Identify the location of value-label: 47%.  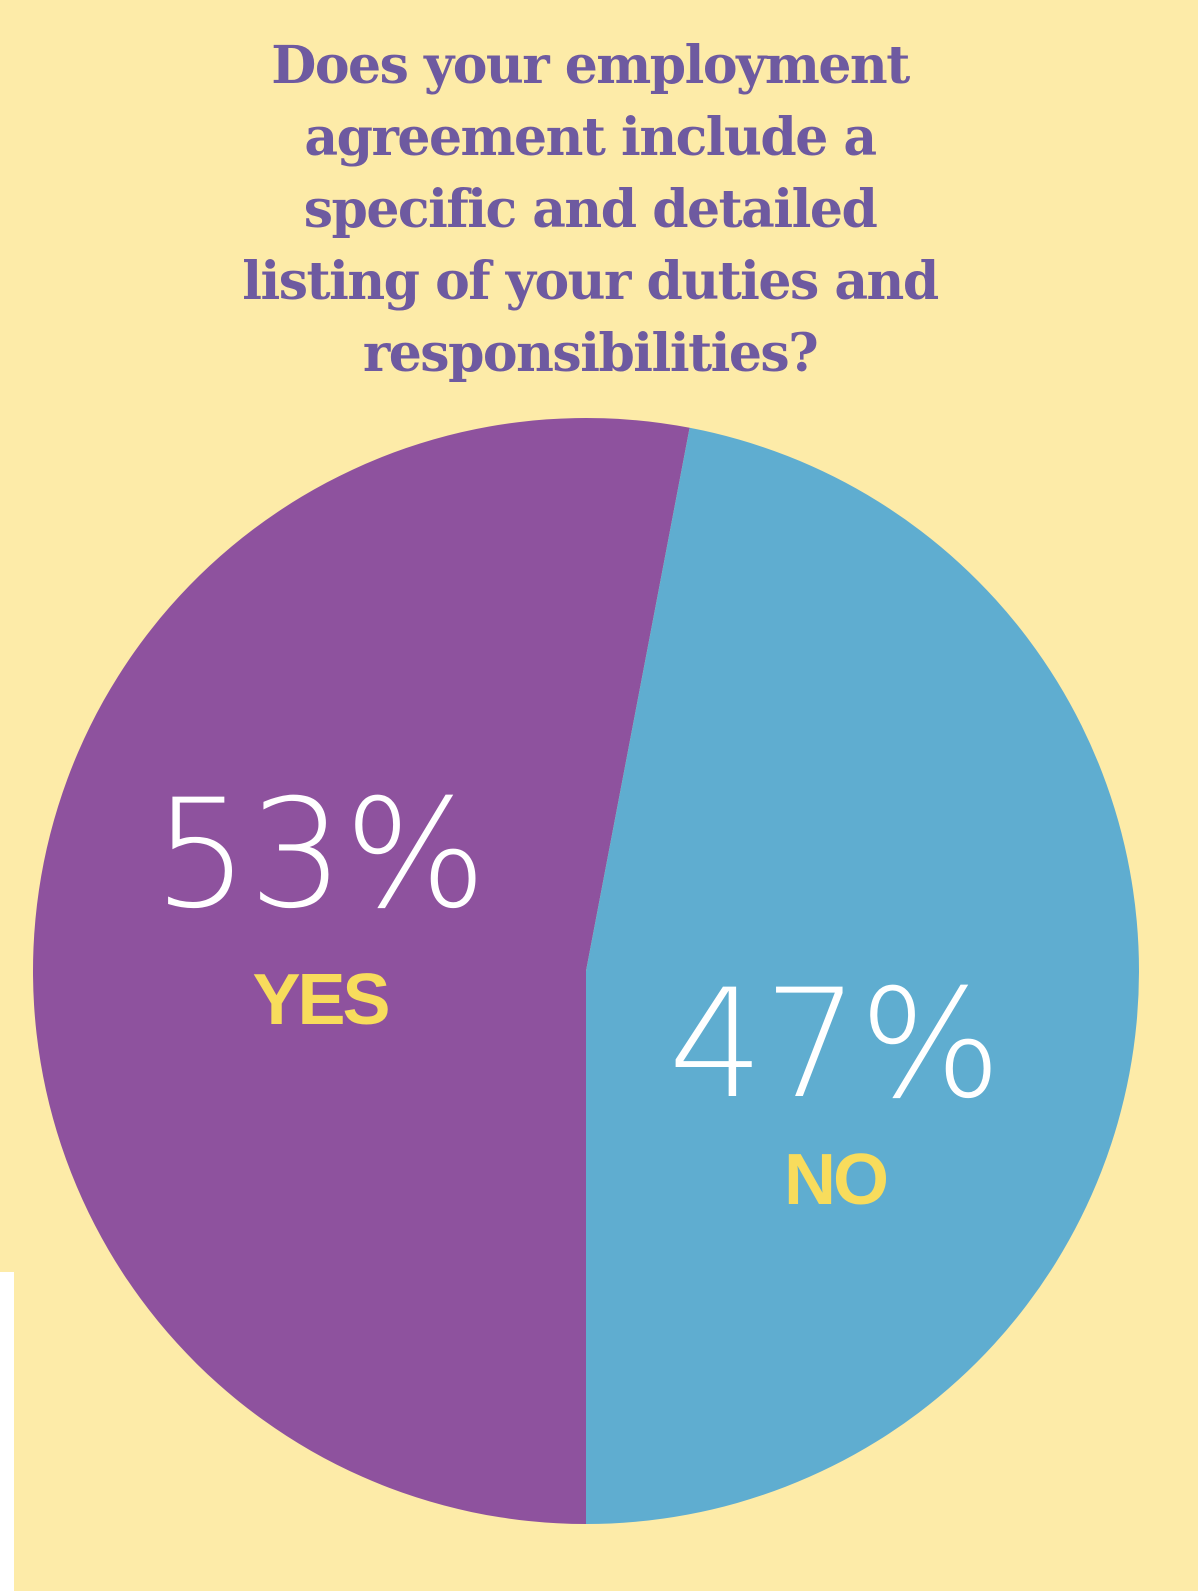
(834, 1045).